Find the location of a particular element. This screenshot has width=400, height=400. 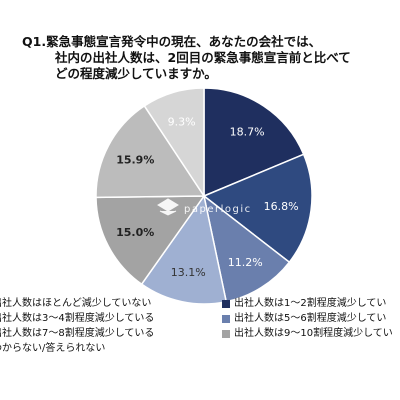

legend-label: 出社人数は9〜10割程度減少してい is located at coordinates (313, 333).